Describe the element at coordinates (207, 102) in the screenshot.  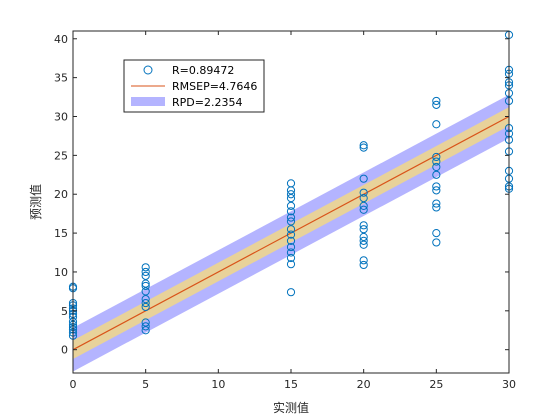
I see `legend-label-rpd: RPD=2.2354` at that location.